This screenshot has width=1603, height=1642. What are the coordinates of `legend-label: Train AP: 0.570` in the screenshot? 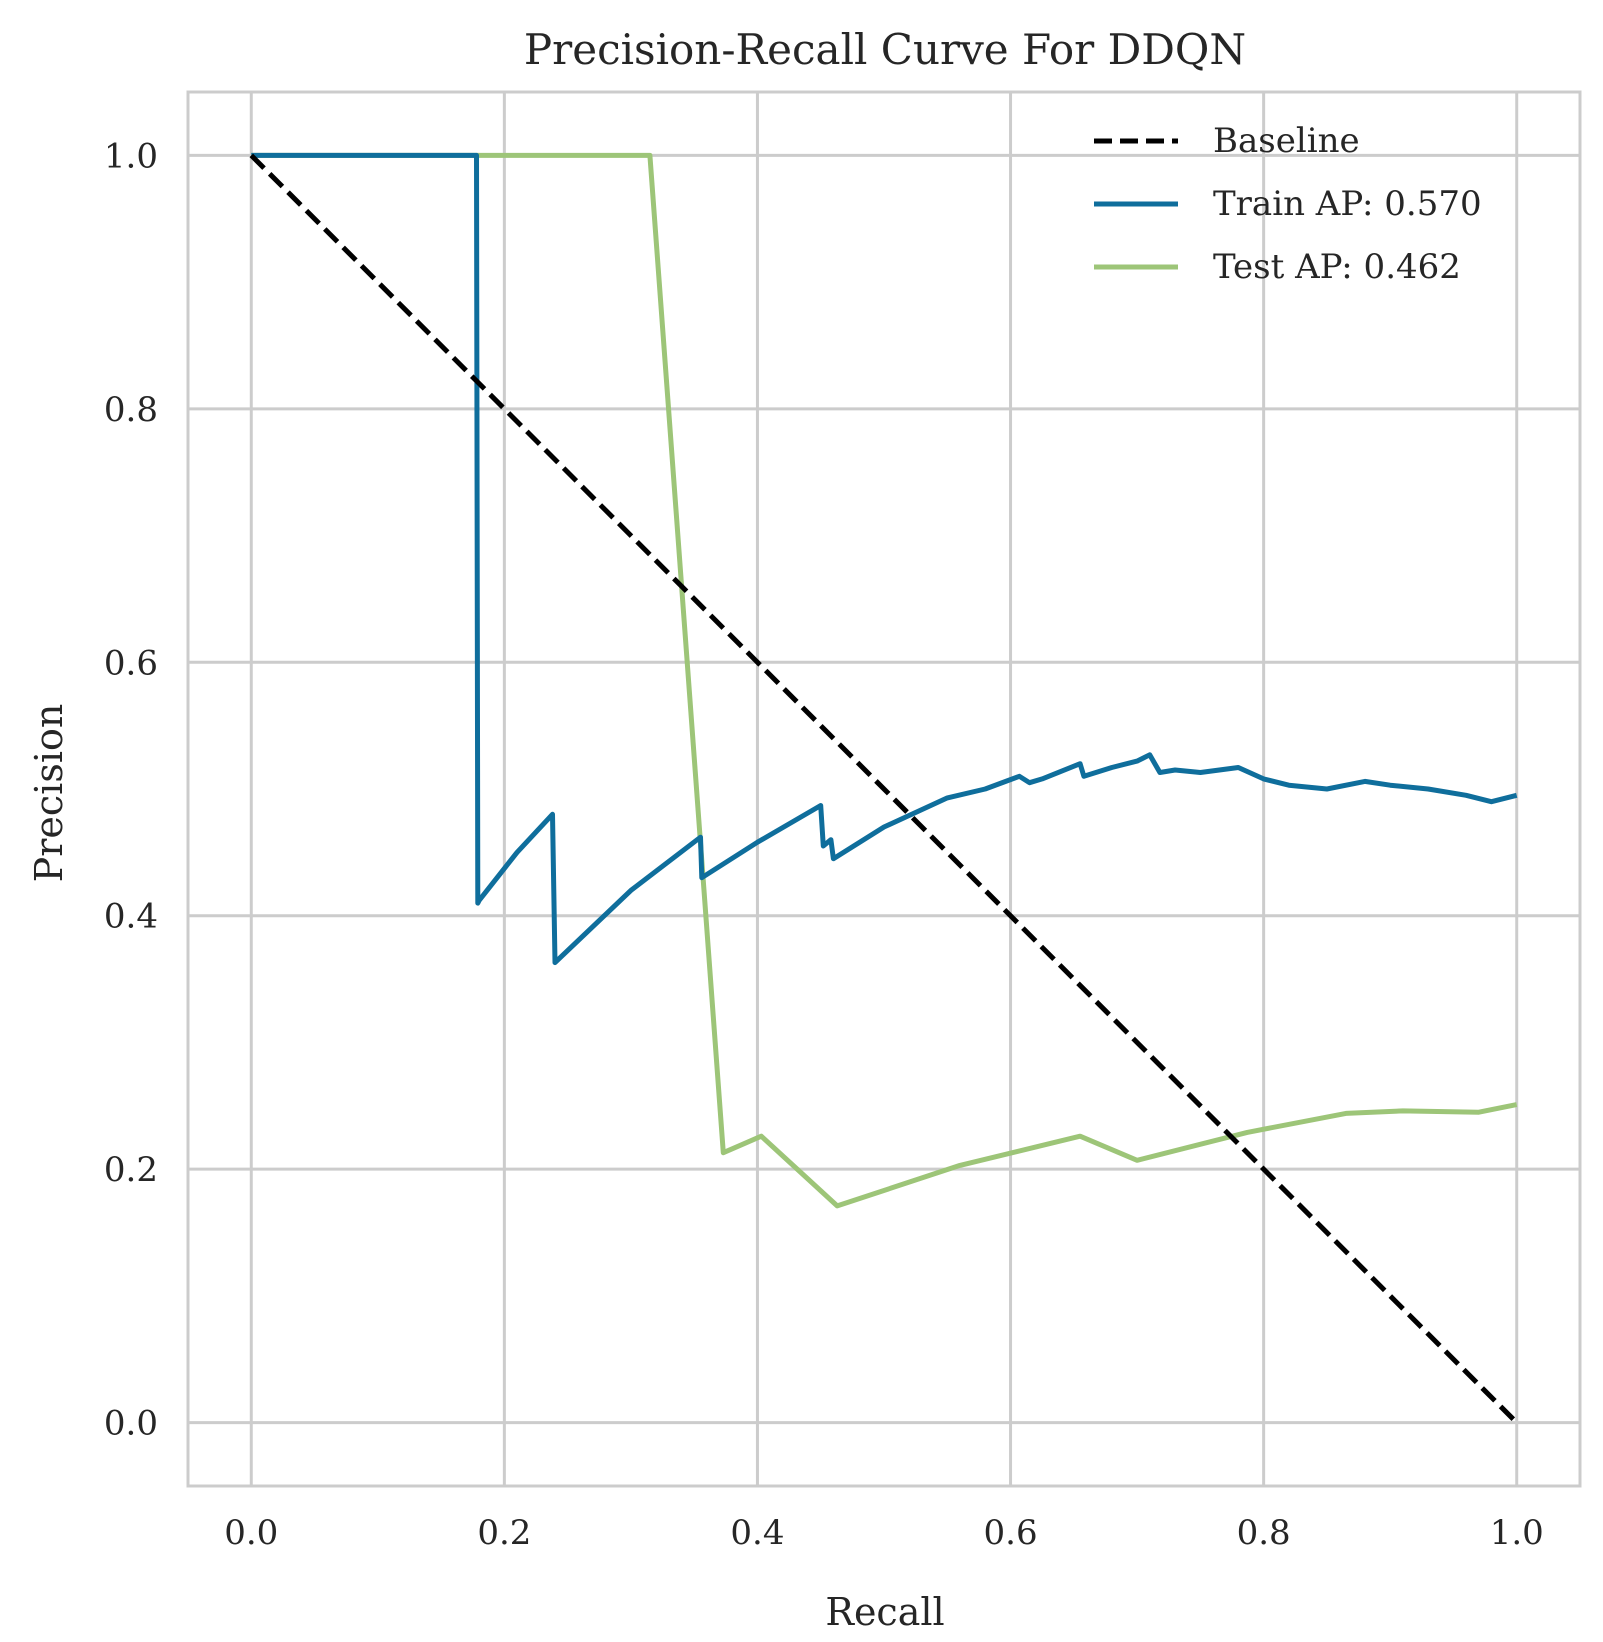 It's located at (1347, 204).